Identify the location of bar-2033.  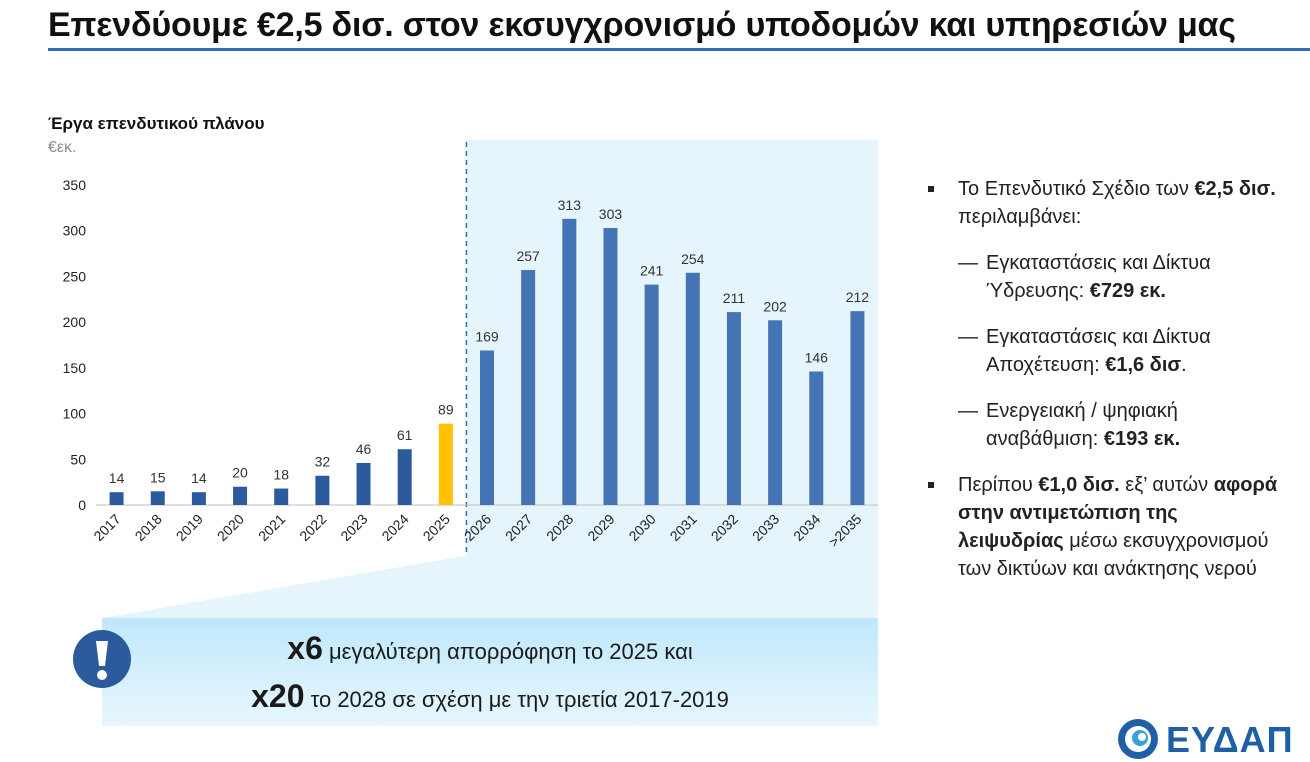
(775, 412).